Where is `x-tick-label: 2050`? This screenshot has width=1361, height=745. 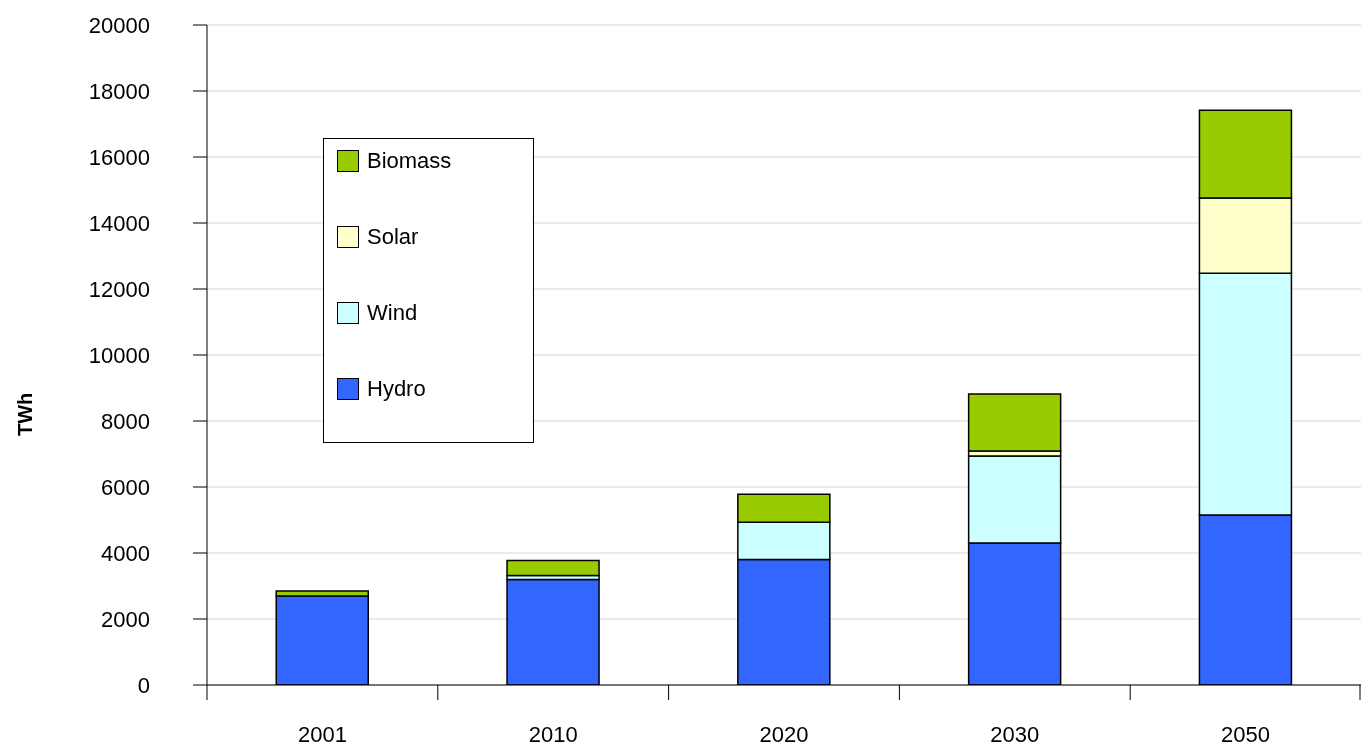
x-tick-label: 2050 is located at coordinates (1246, 733).